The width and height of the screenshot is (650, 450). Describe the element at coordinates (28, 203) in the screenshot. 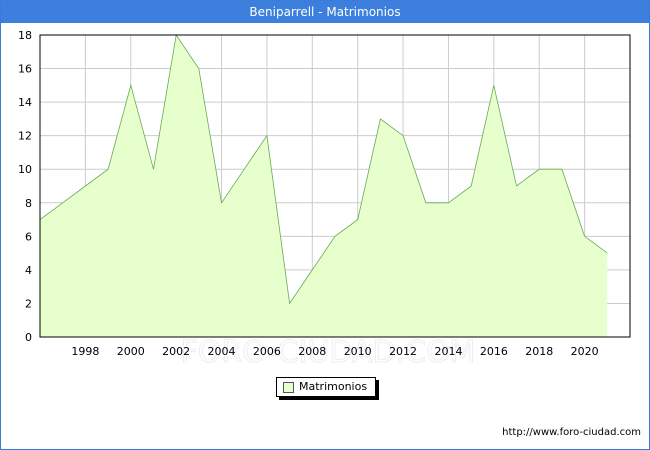

I see `y-tick-label: 8` at that location.